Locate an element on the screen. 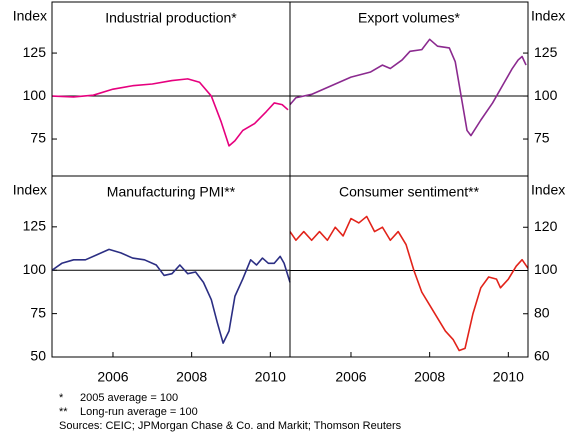  panel-title: Export volumes* is located at coordinates (409, 18).